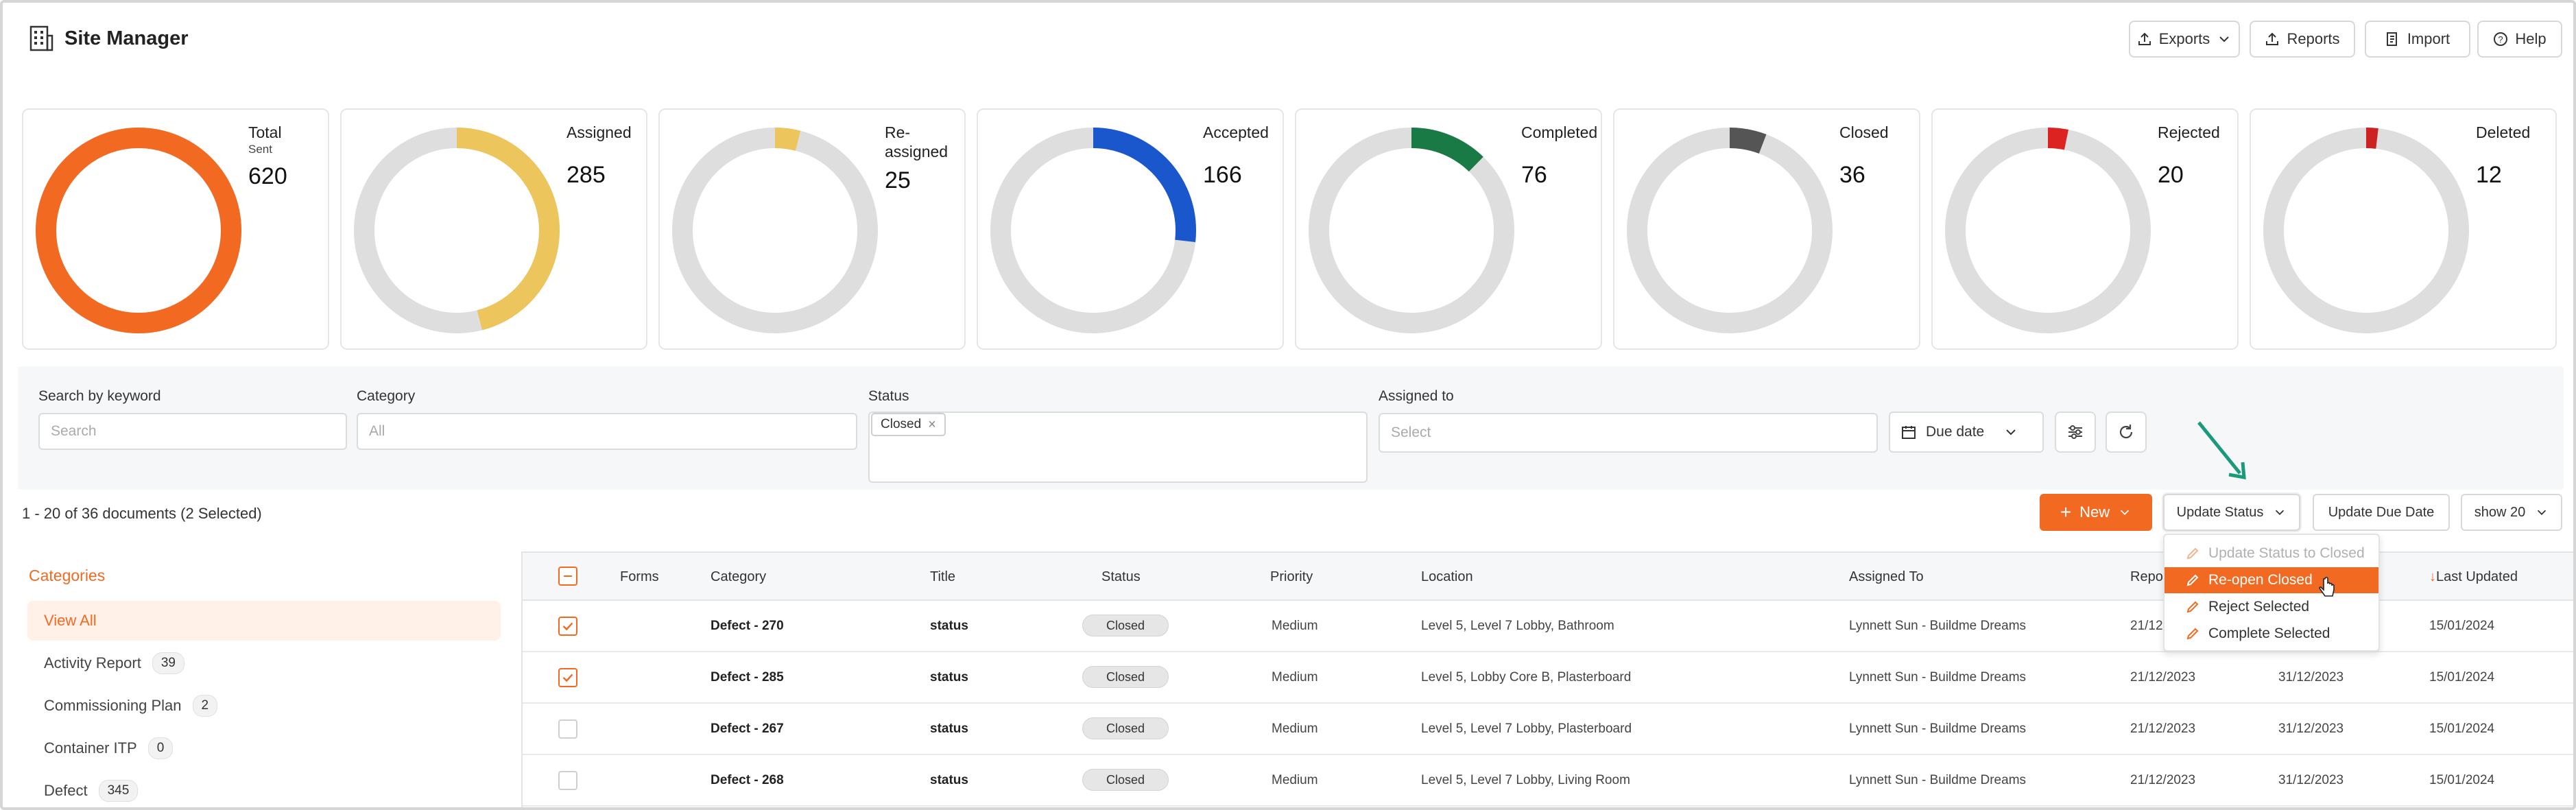 The height and width of the screenshot is (810, 2576). Describe the element at coordinates (66, 790) in the screenshot. I see `sidebar-item-label: Defect` at that location.